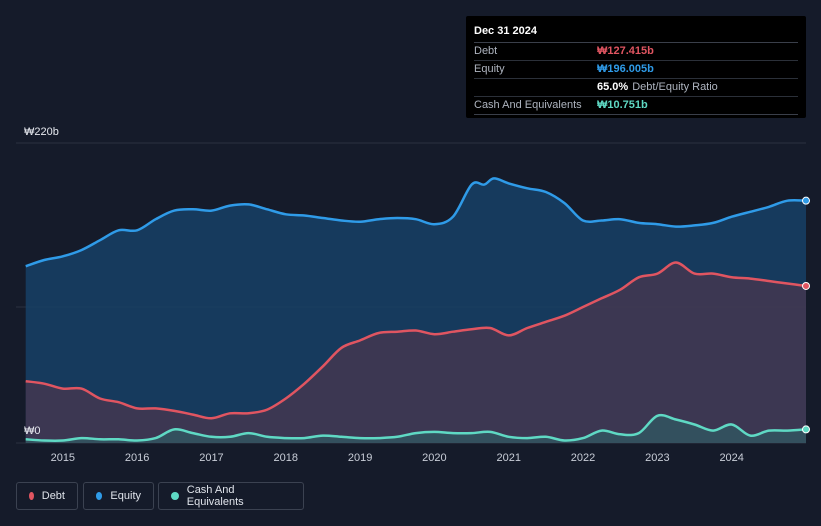 This screenshot has width=821, height=526. I want to click on y-tick-label-bottom: ₩0, so click(32, 431).